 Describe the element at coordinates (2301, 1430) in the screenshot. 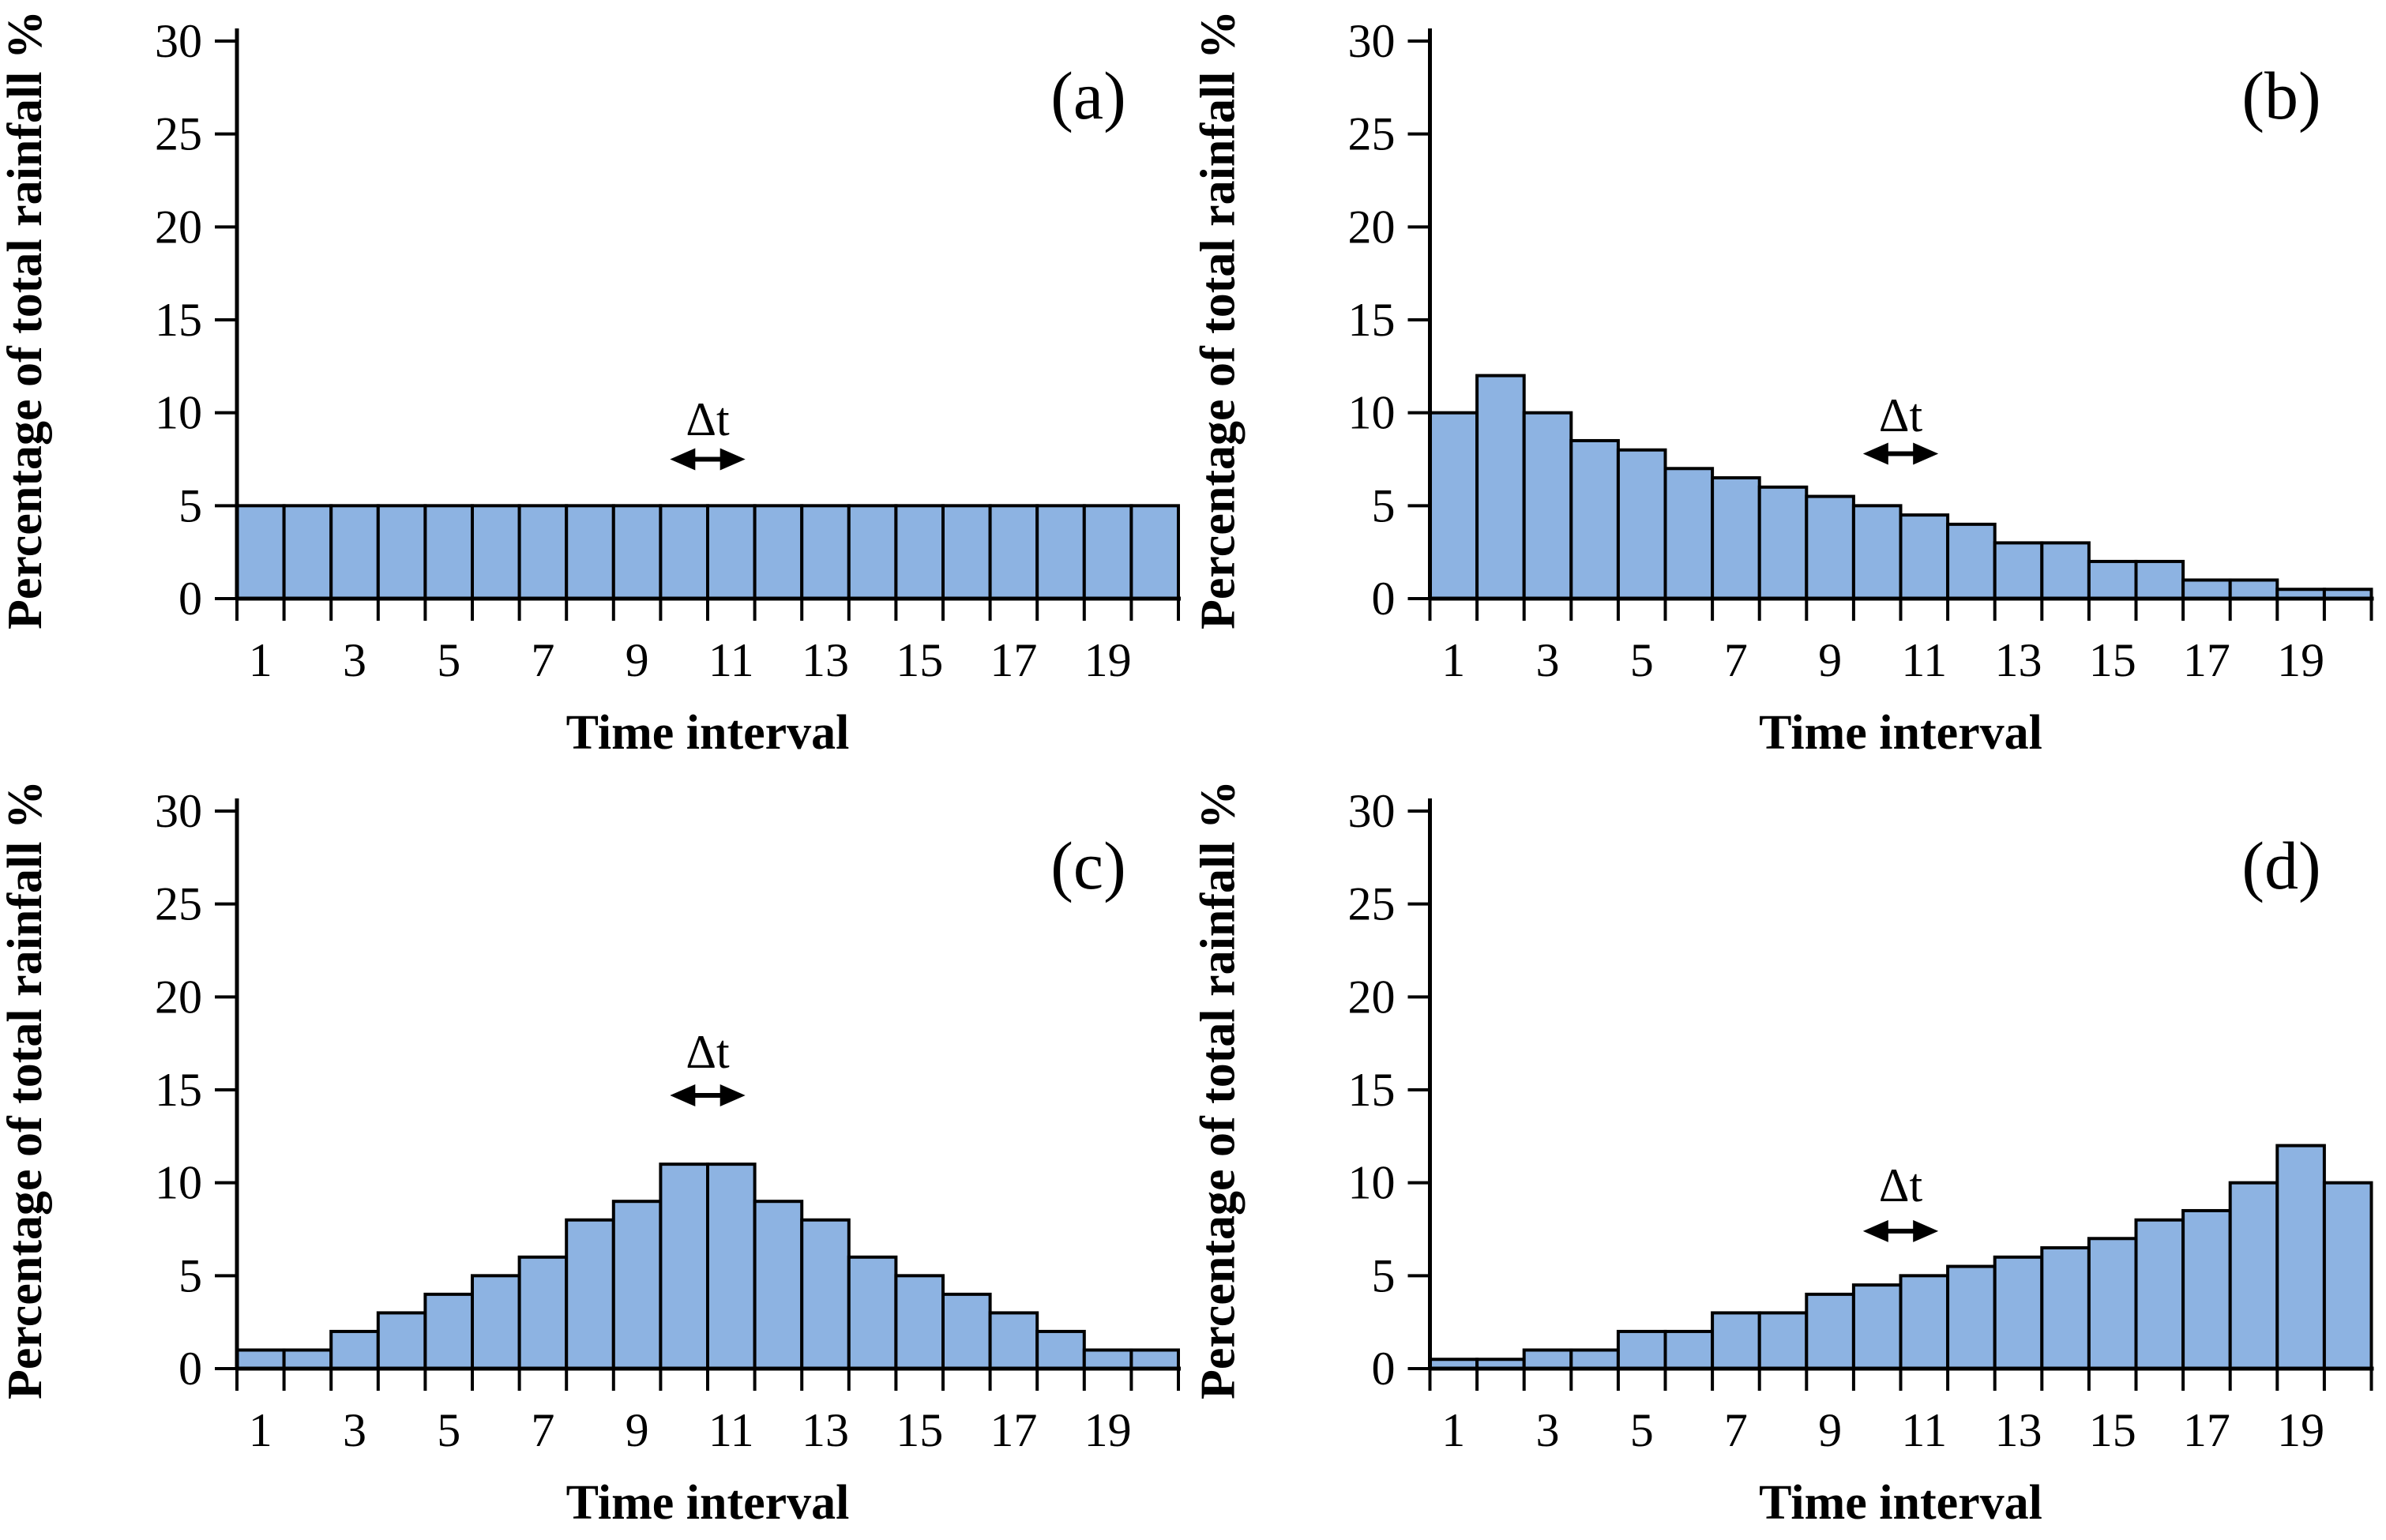

I see `x-tick-label: 19` at that location.